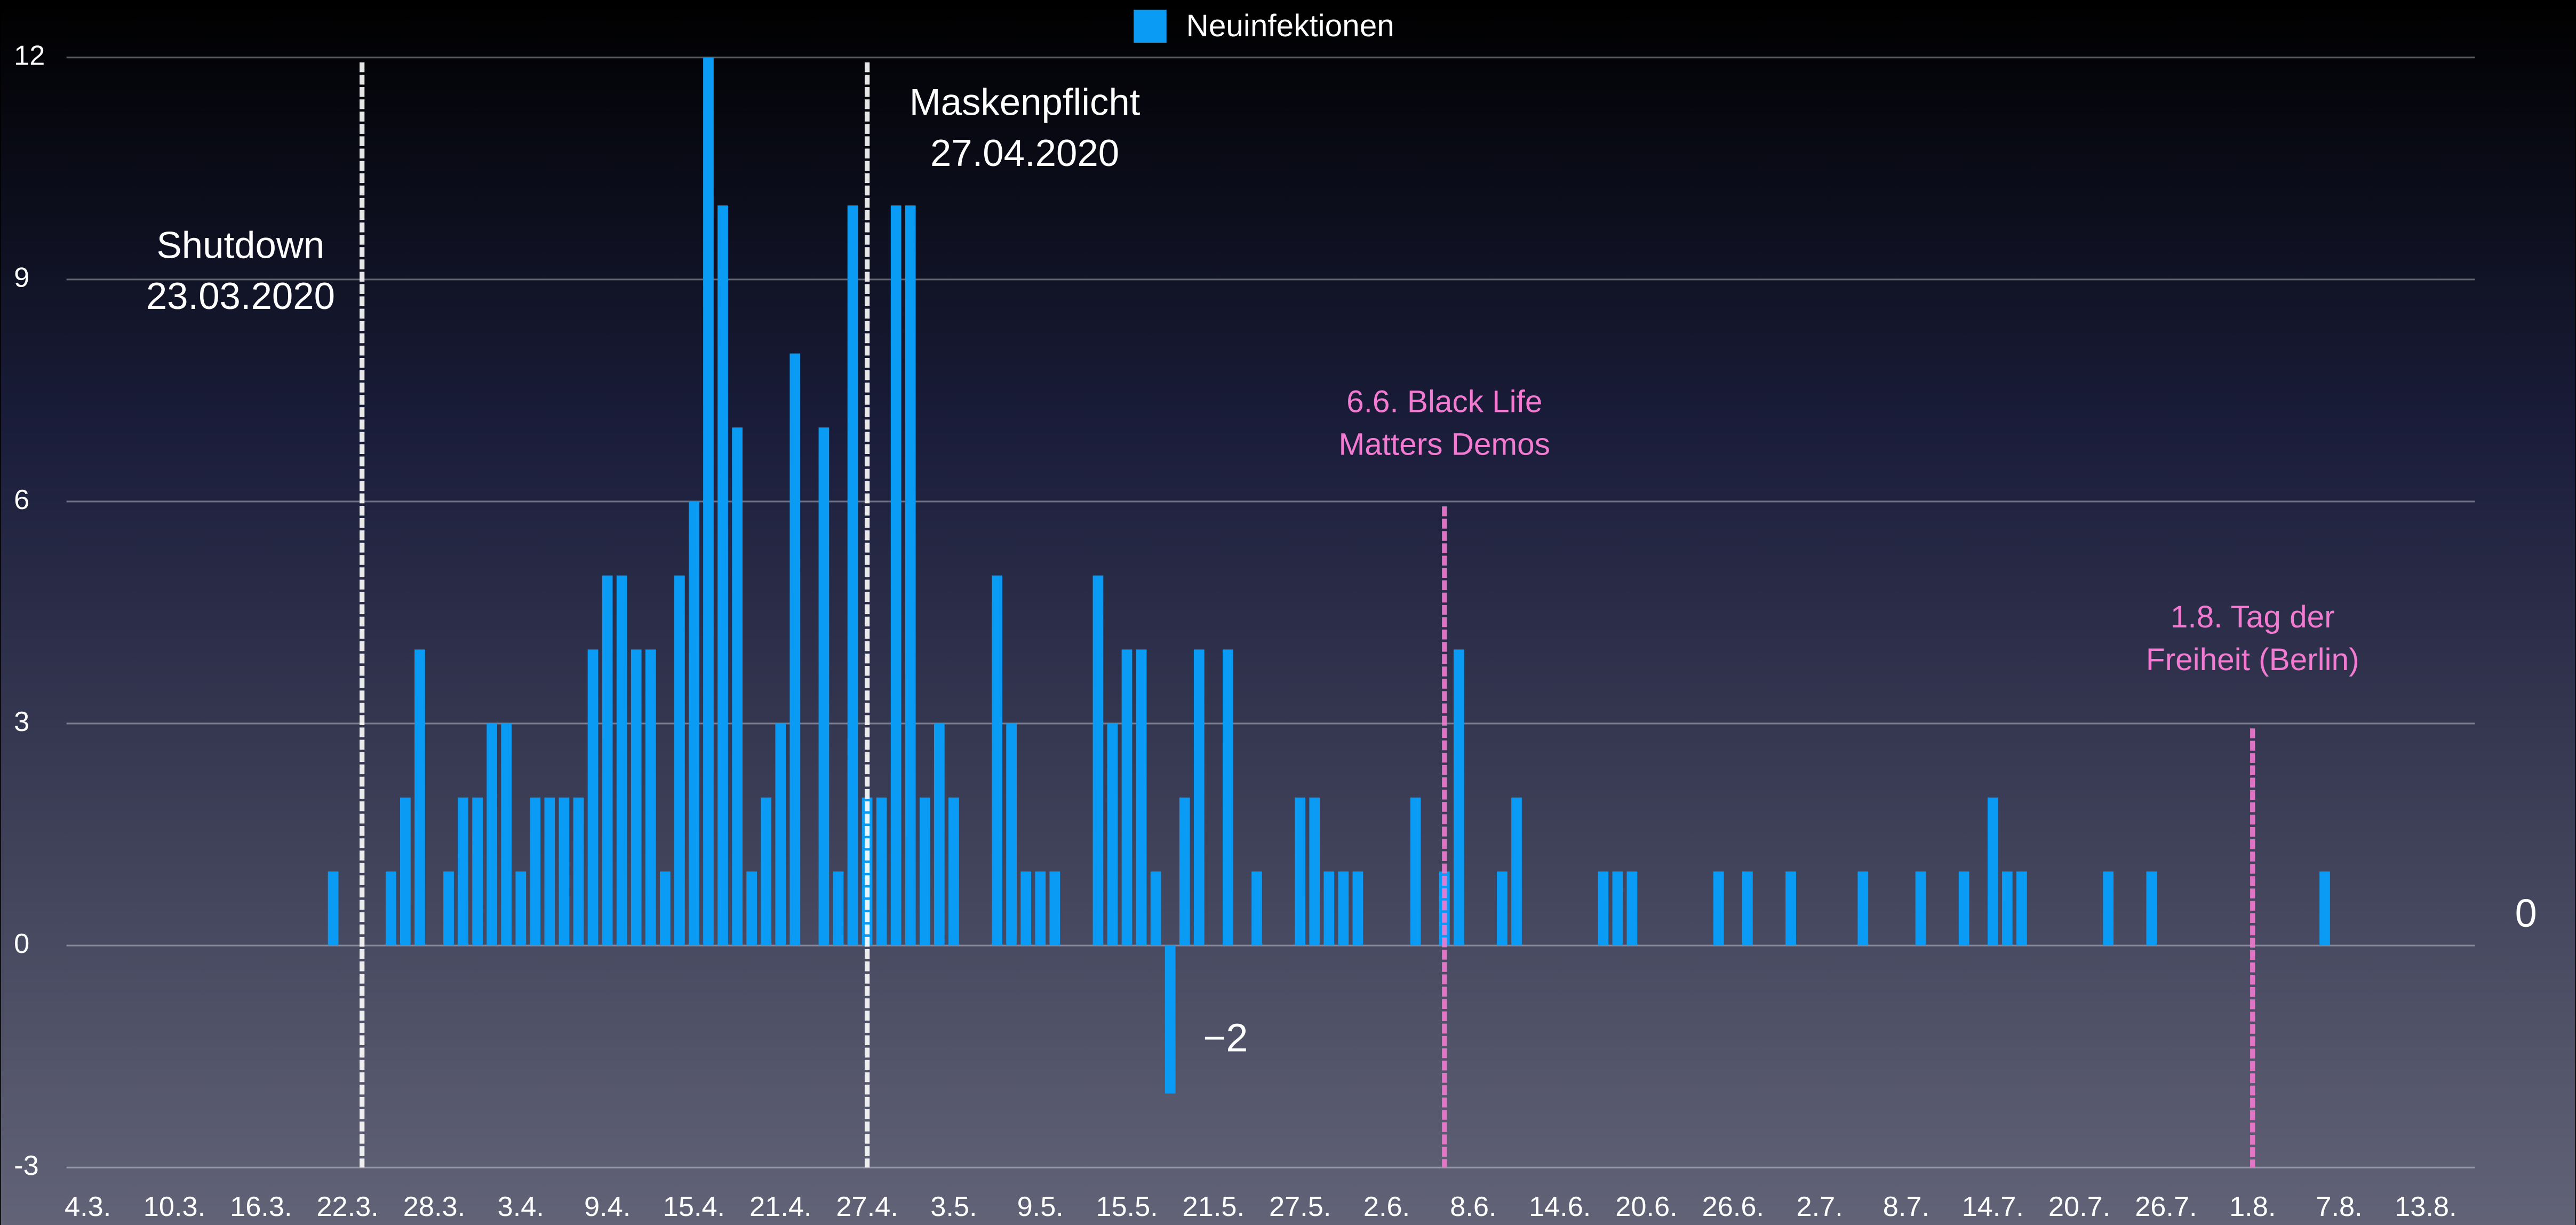  What do you see at coordinates (867, 1206) in the screenshot?
I see `x-tick-label: 27.4.` at bounding box center [867, 1206].